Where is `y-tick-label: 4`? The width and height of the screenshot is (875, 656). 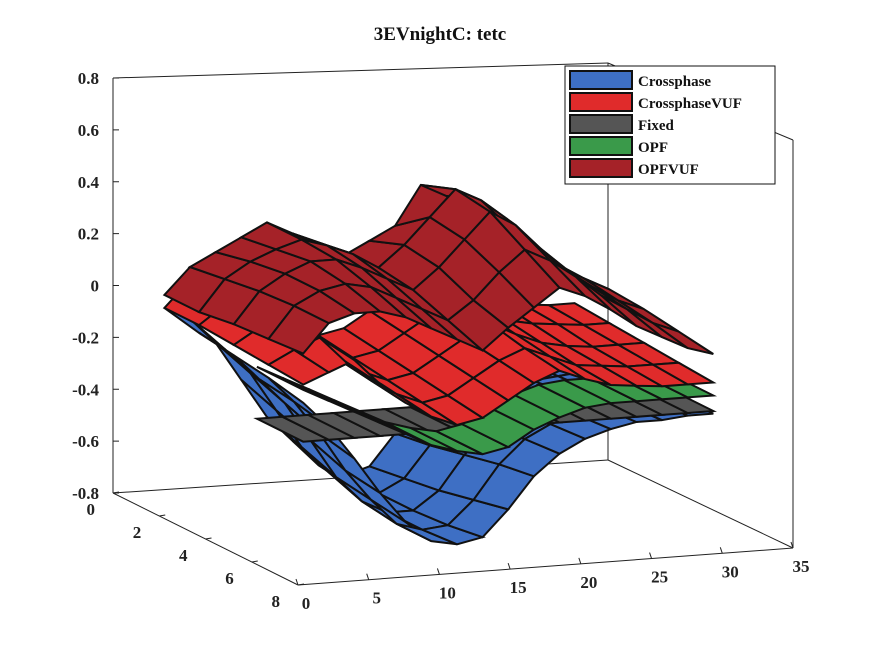 y-tick-label: 4 is located at coordinates (183, 555).